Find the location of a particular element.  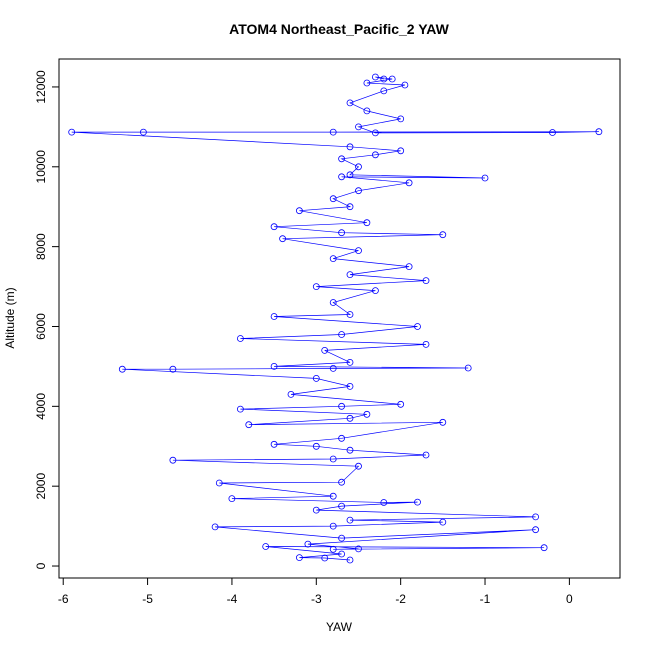

y-tick-label: 2000 is located at coordinates (41, 486).